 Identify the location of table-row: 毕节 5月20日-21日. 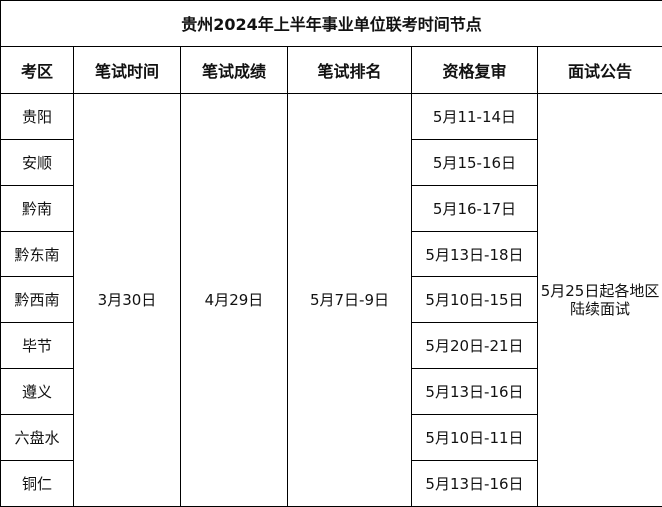
(331, 346).